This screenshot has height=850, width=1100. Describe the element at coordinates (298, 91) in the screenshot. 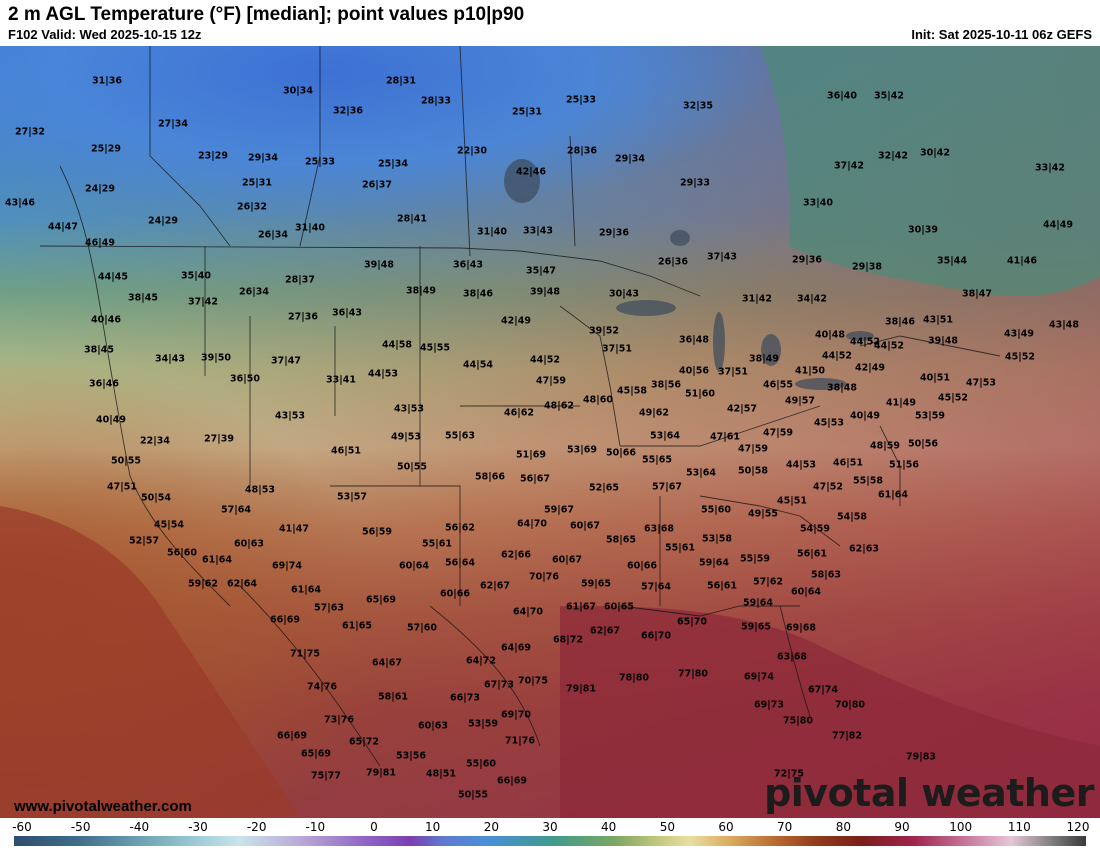

I see `point-value: 30|34` at that location.